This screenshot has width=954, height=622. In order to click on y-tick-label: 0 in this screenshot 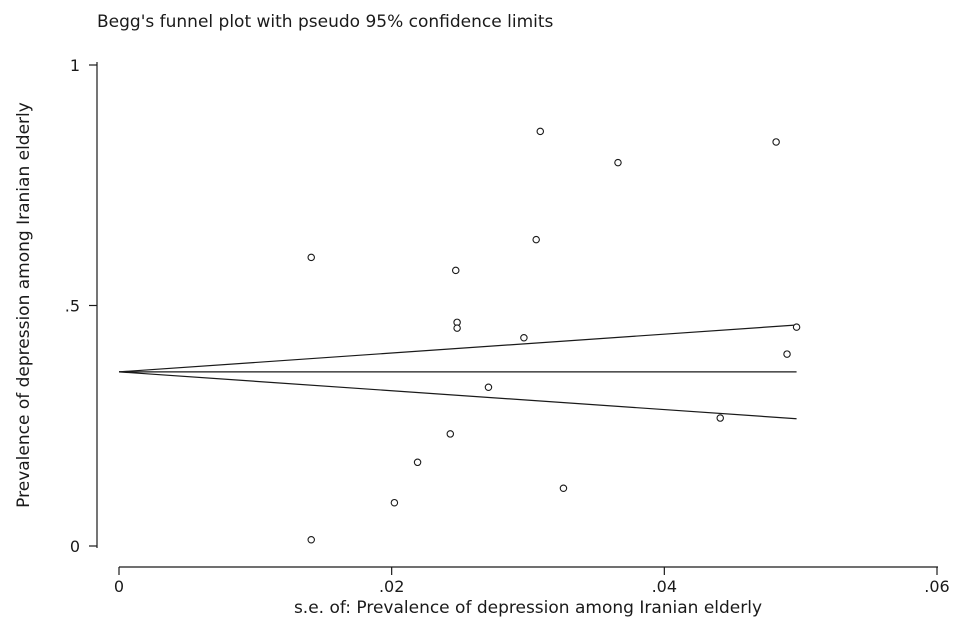, I will do `click(75, 546)`.